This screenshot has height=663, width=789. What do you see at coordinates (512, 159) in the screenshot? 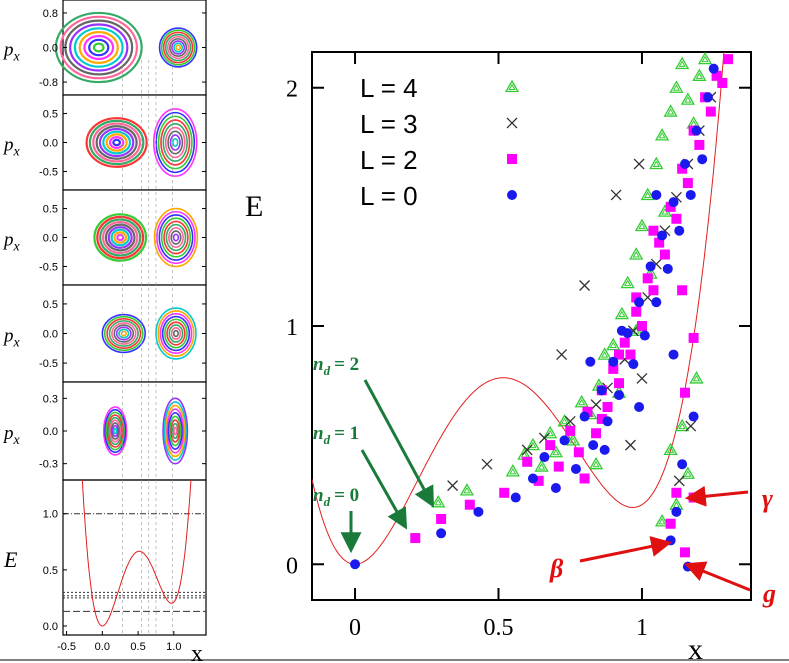
I see `legend-marker-square` at bounding box center [512, 159].